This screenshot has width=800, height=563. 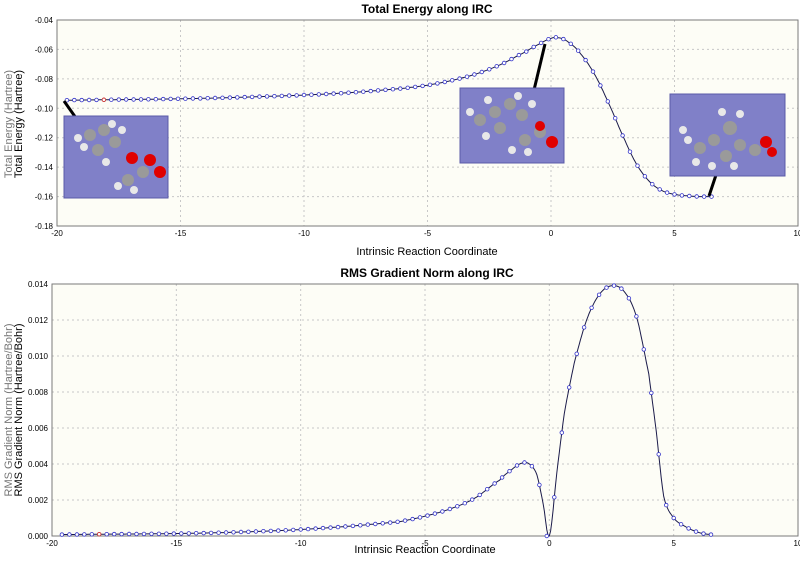 I want to click on transition-state-structure-image, so click(x=512, y=125).